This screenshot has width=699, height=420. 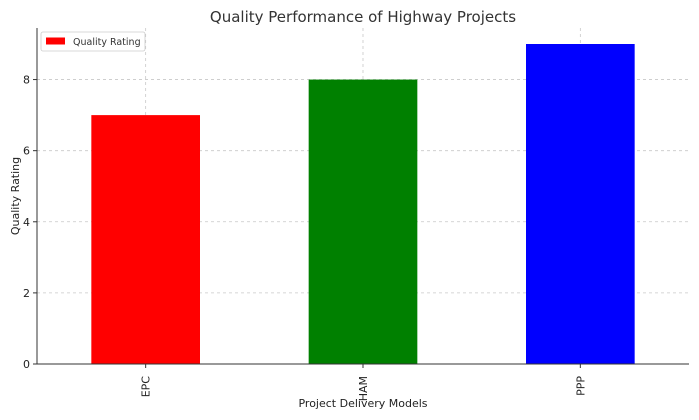 I want to click on y-tick-label: 6, so click(x=26, y=151).